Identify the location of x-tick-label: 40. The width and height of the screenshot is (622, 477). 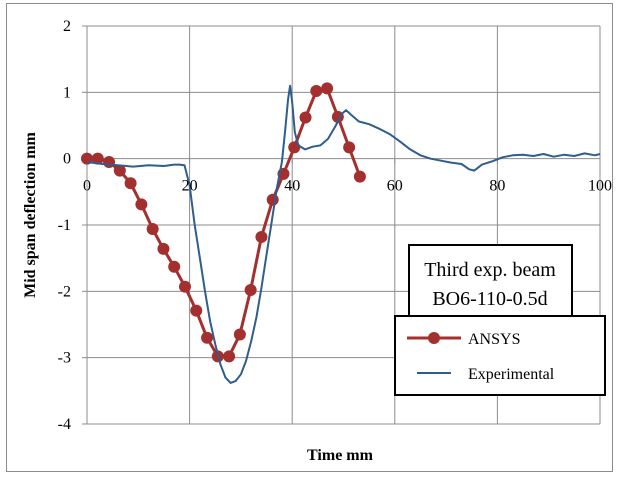
(292, 186).